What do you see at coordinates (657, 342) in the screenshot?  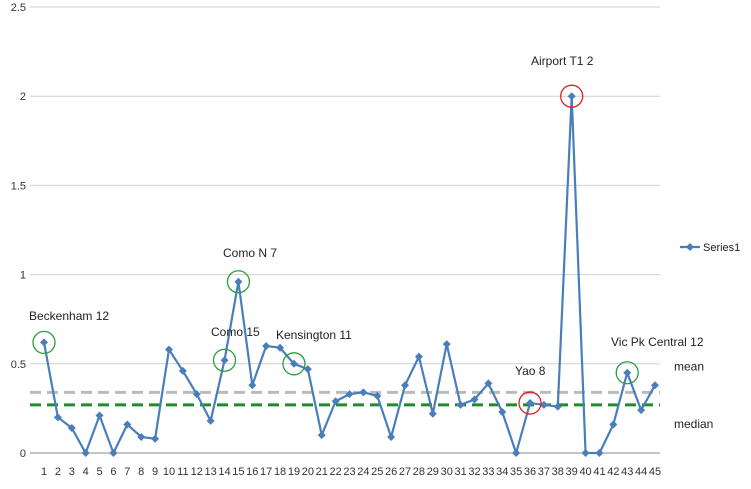 I see `annotation-label: Vic Pk Central 12` at bounding box center [657, 342].